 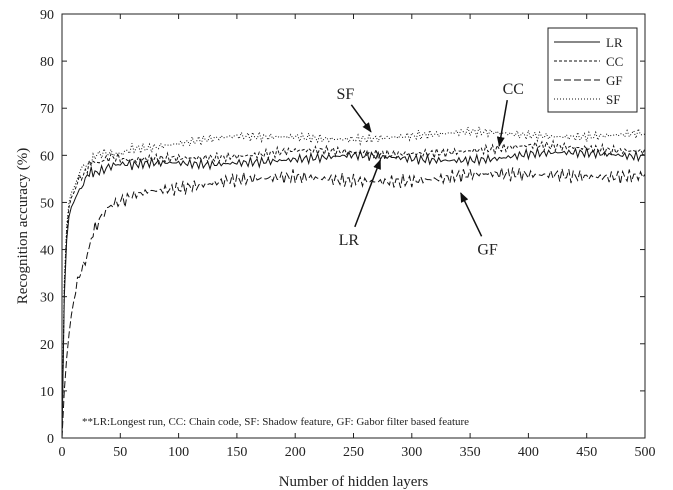 I want to click on legend-label-gf: GF, so click(x=614, y=80).